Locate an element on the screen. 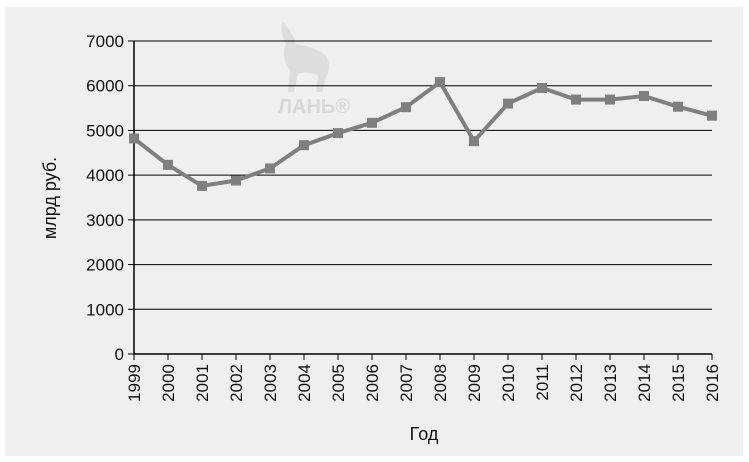  x-tick-label: 2014 is located at coordinates (644, 383).